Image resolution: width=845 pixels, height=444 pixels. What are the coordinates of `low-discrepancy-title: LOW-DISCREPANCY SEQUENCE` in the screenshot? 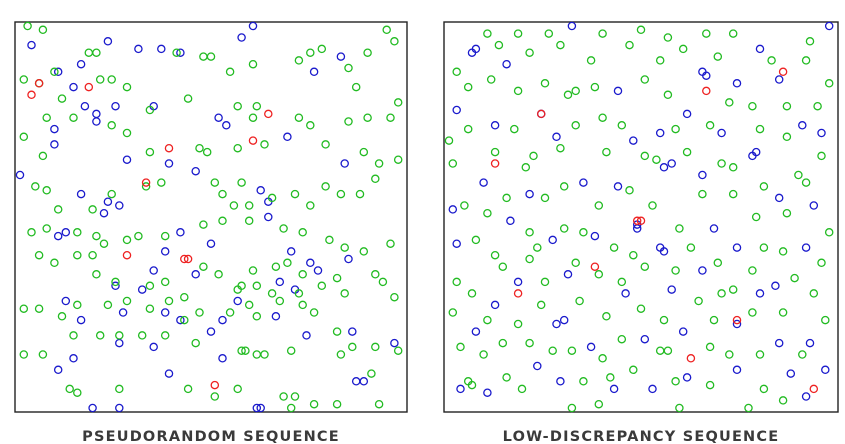 It's located at (641, 436).